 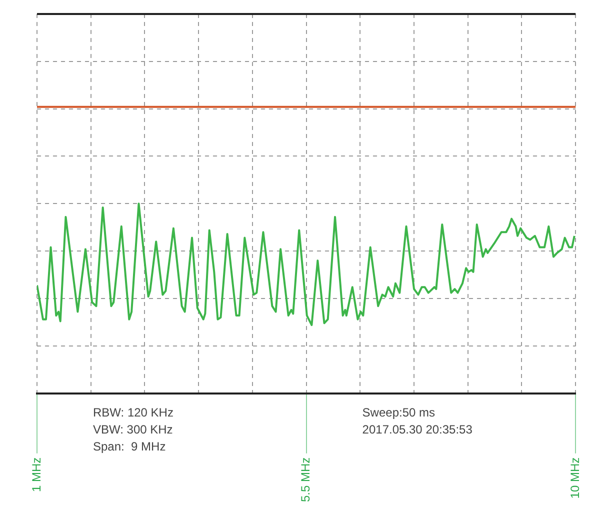 What do you see at coordinates (399, 413) in the screenshot?
I see `text: Sweep:50 ms` at bounding box center [399, 413].